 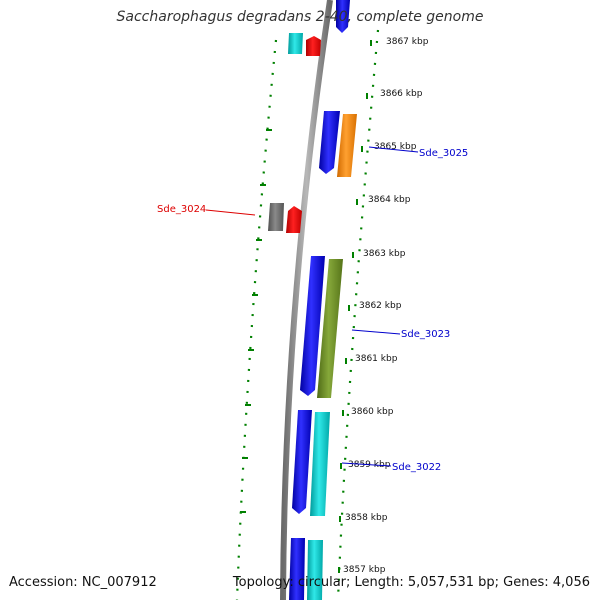 I want to click on cds-feature-gray, so click(x=276, y=217).